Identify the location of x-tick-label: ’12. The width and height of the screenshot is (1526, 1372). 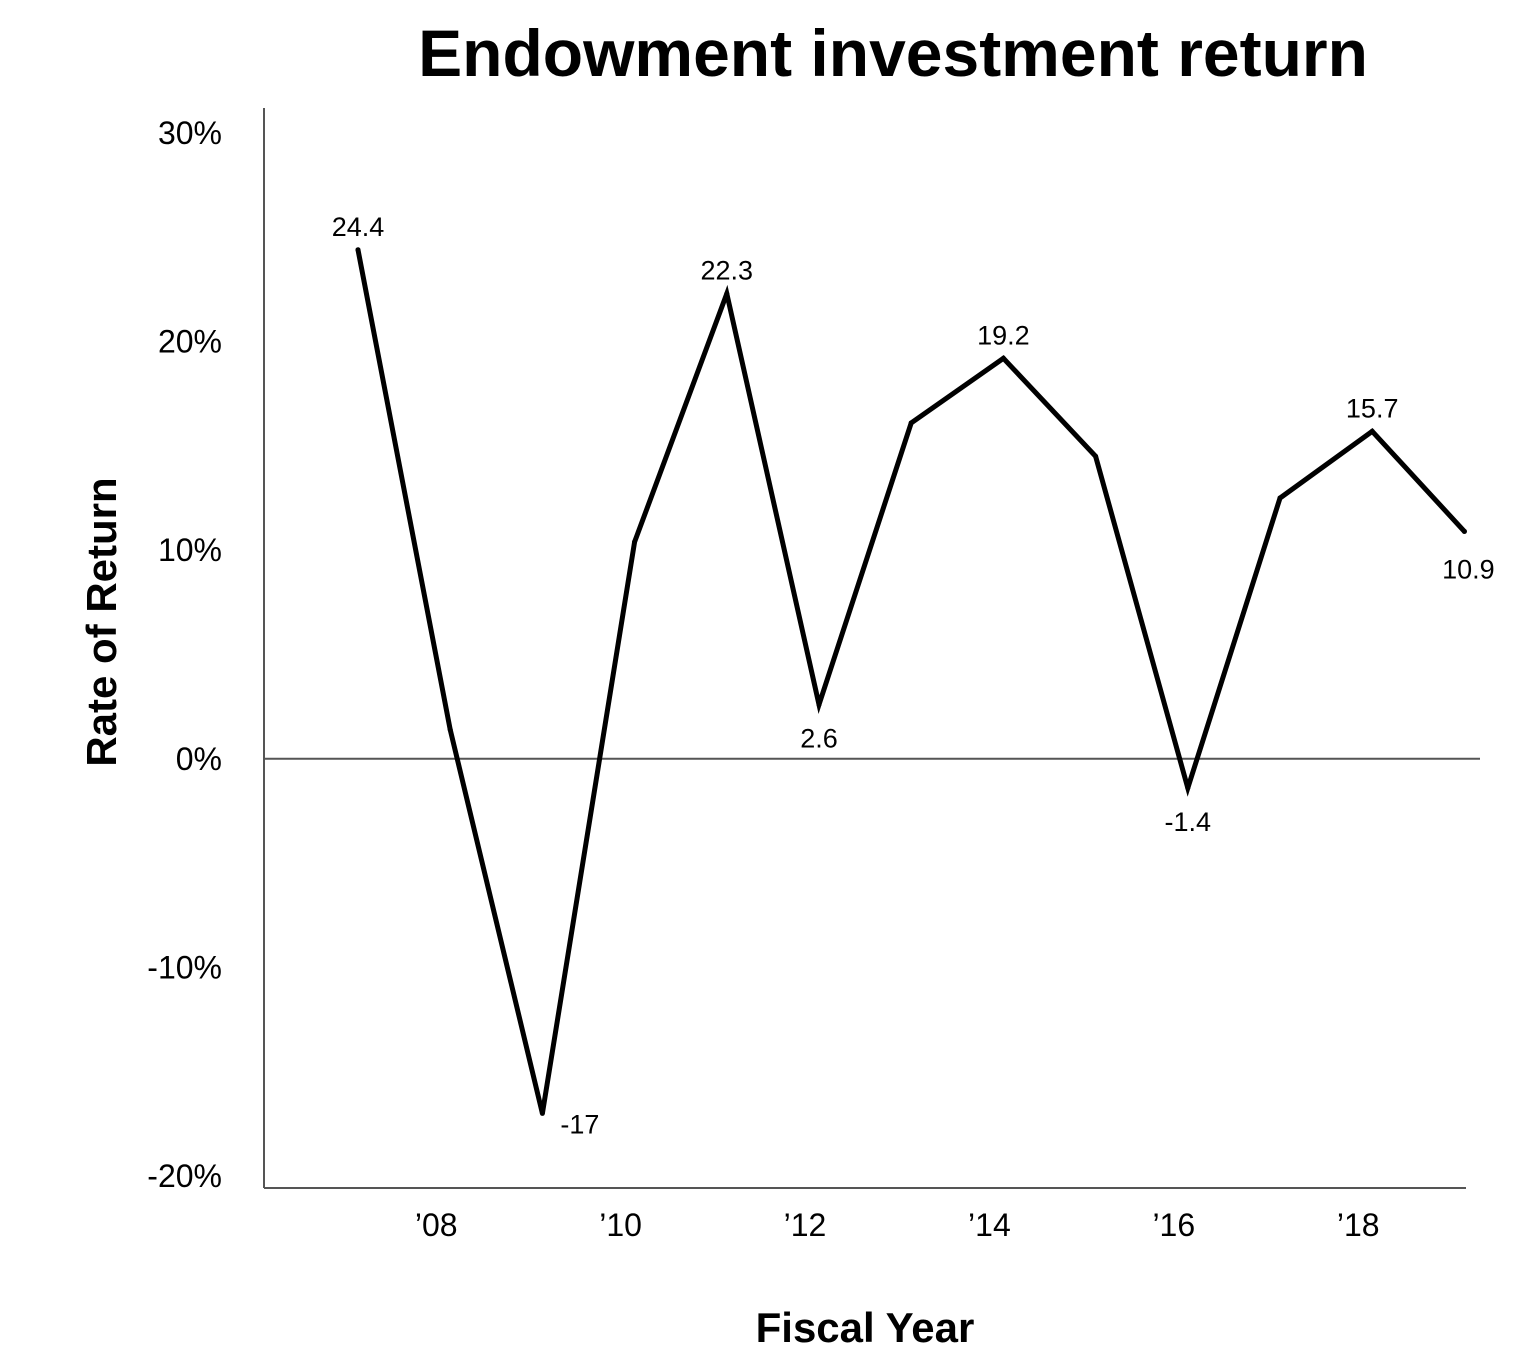
(805, 1225).